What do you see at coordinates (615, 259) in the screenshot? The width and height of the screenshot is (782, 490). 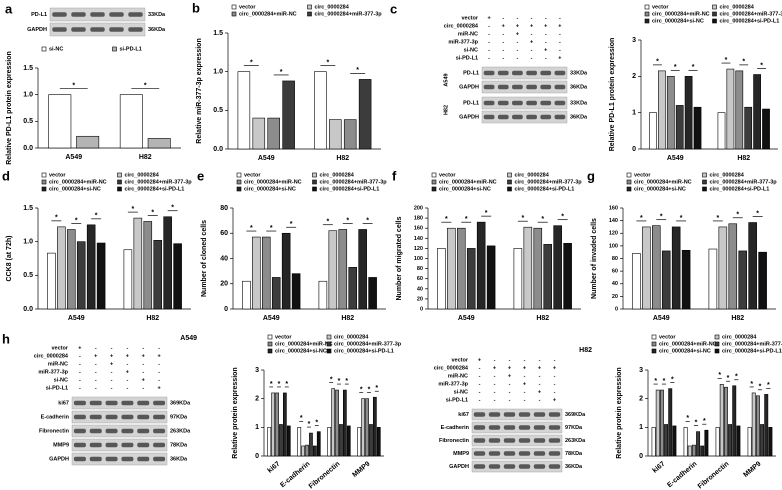 I see `y-tick-label: 80` at bounding box center [615, 259].